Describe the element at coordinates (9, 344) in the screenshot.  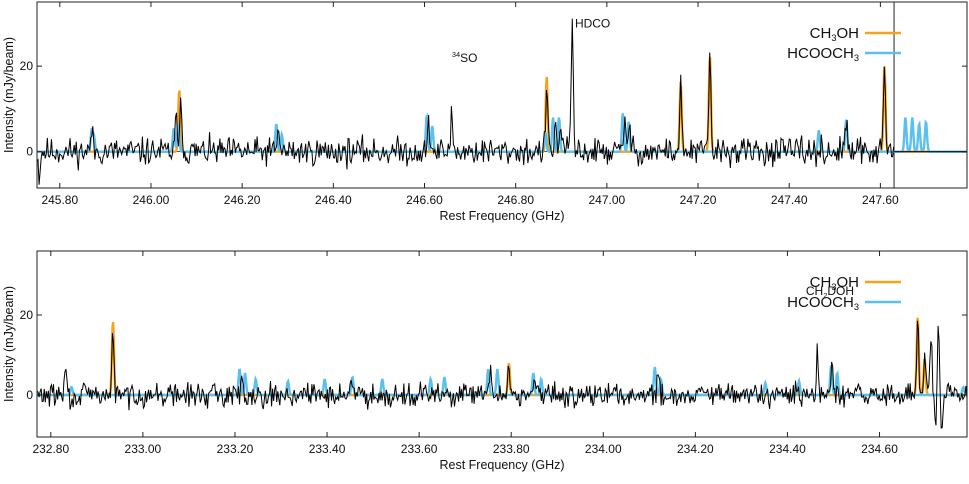
I see `panel2-y-axis-label: Intensity (mJy/beam)` at that location.